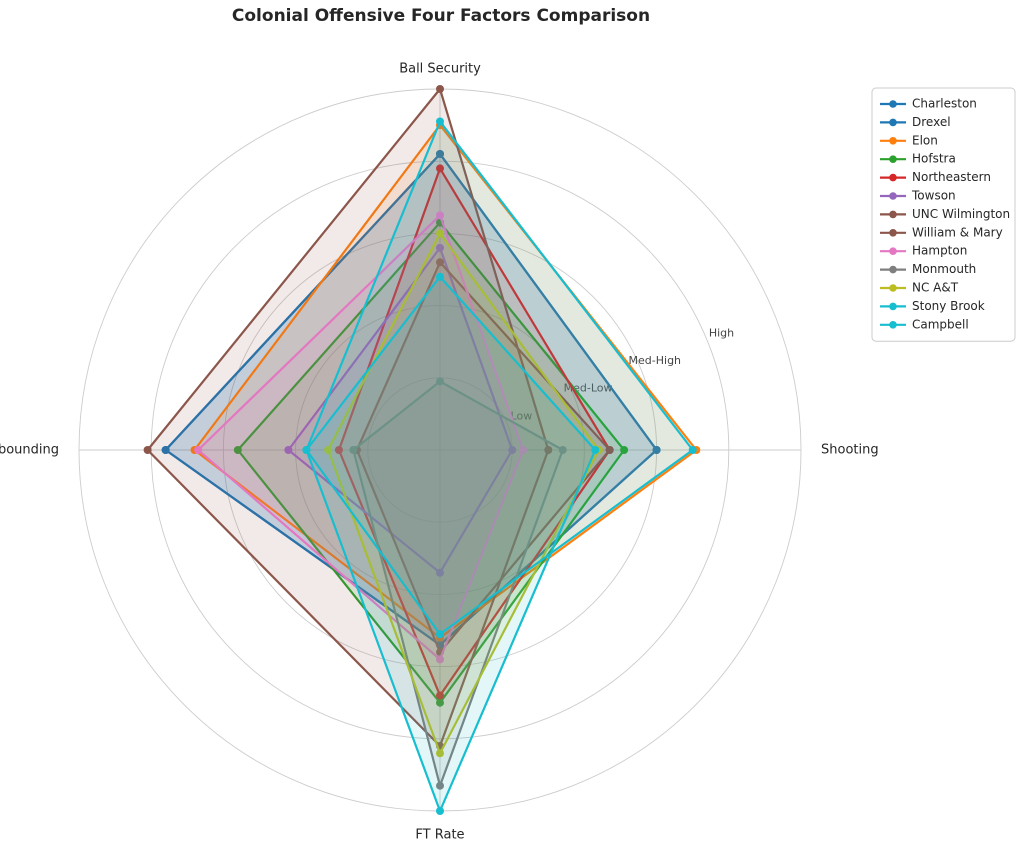 Image resolution: width=1024 pixels, height=846 pixels. Describe the element at coordinates (522, 415) in the screenshot. I see `ring-label: Low` at that location.